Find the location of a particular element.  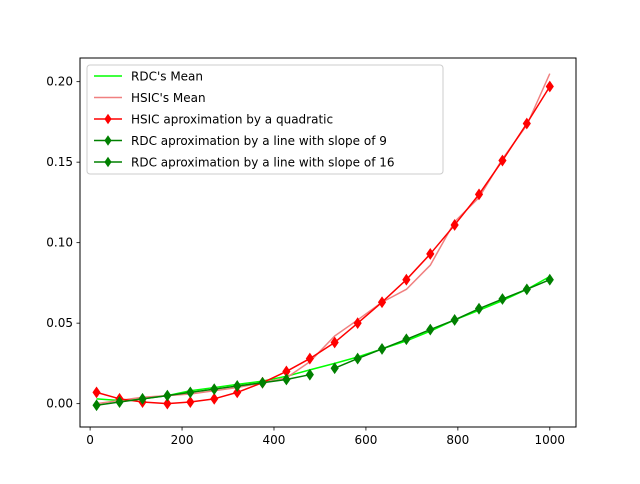

x-tick-label: 1000 is located at coordinates (550, 440).